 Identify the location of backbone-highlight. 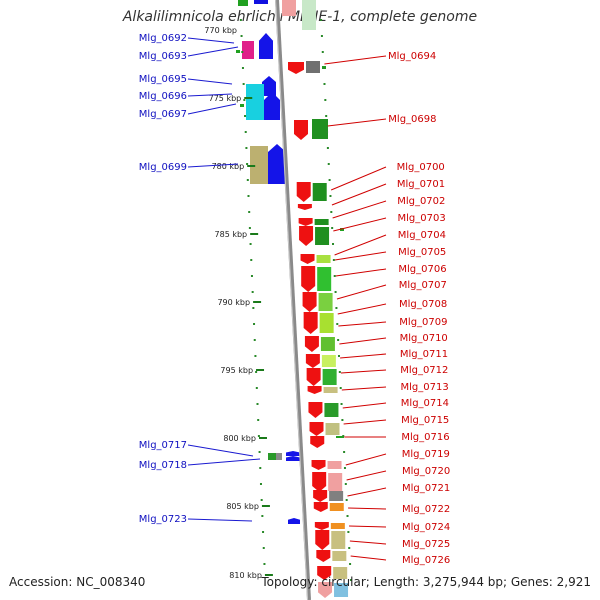
(292, 300).